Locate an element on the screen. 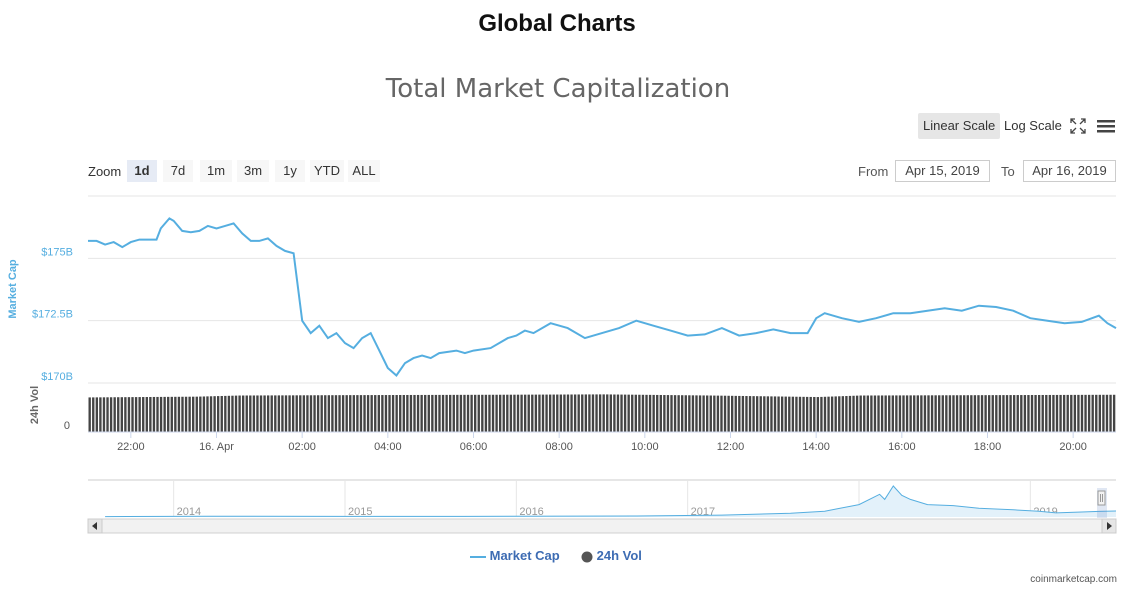  page-title: Global Charts is located at coordinates (557, 23).